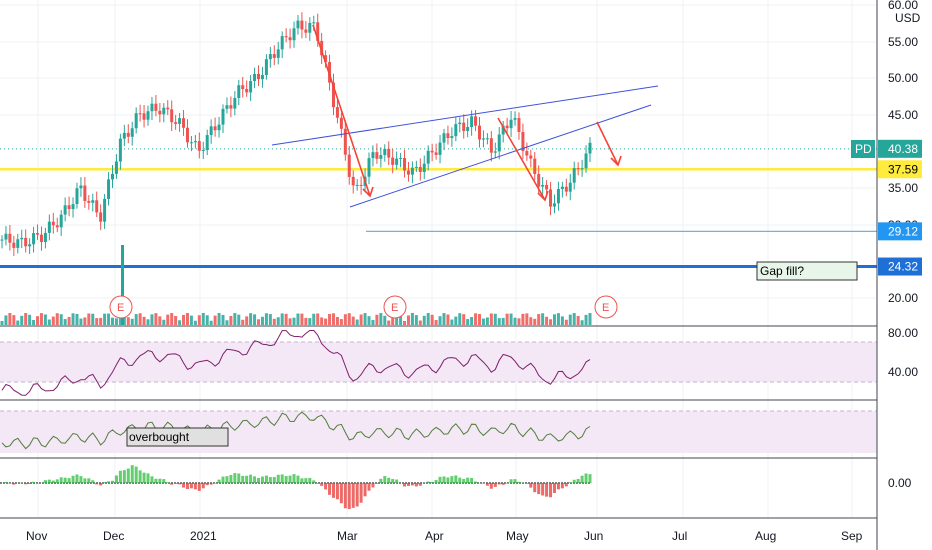 The width and height of the screenshot is (932, 550). I want to click on time-label: Dec, so click(113, 536).